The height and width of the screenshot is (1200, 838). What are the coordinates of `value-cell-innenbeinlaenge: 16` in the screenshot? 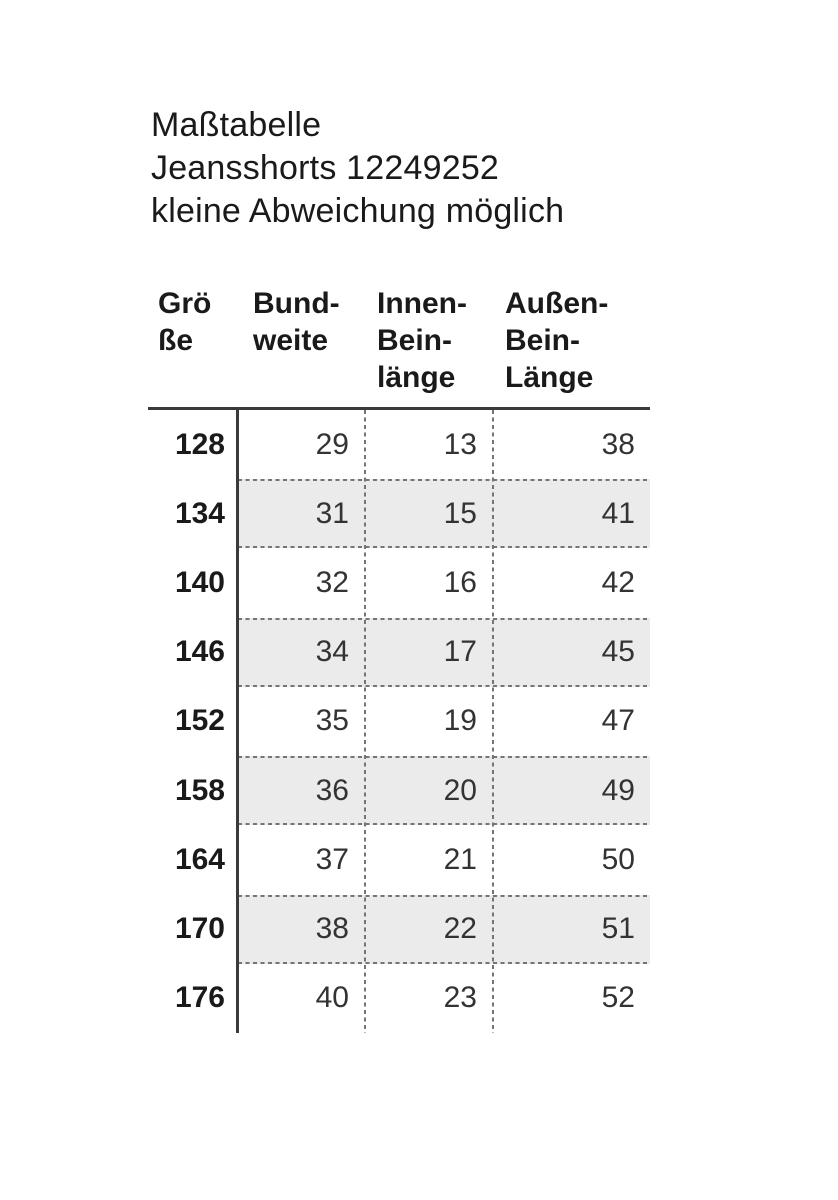 It's located at (460, 583).